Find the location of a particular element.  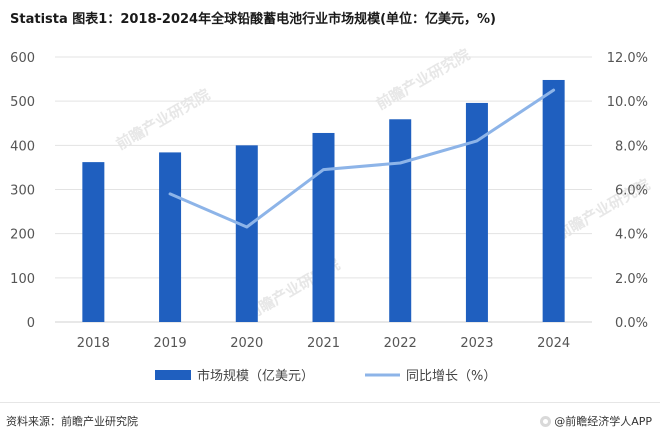

legend-label-line: 同比增长（%） is located at coordinates (451, 376).